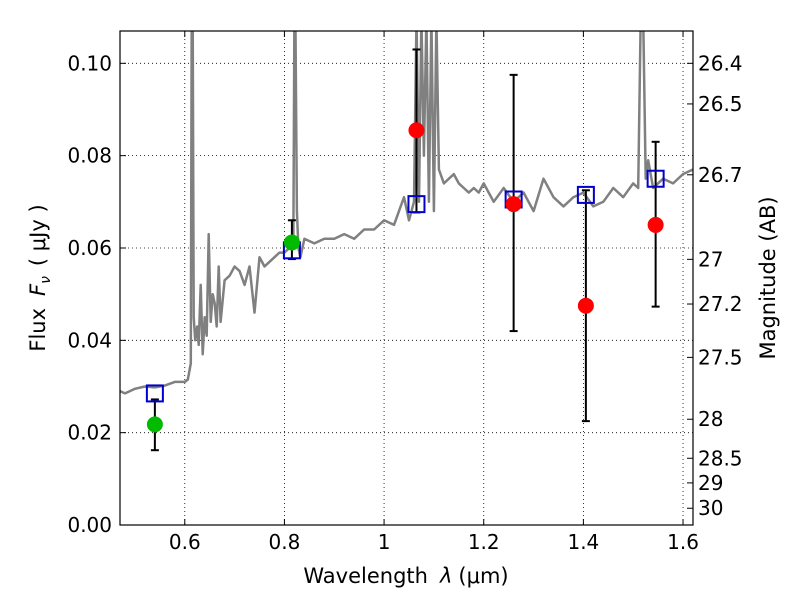 Image resolution: width=800 pixels, height=600 pixels. Describe the element at coordinates (720, 175) in the screenshot. I see `magnitude-tick-label: 26.7` at that location.